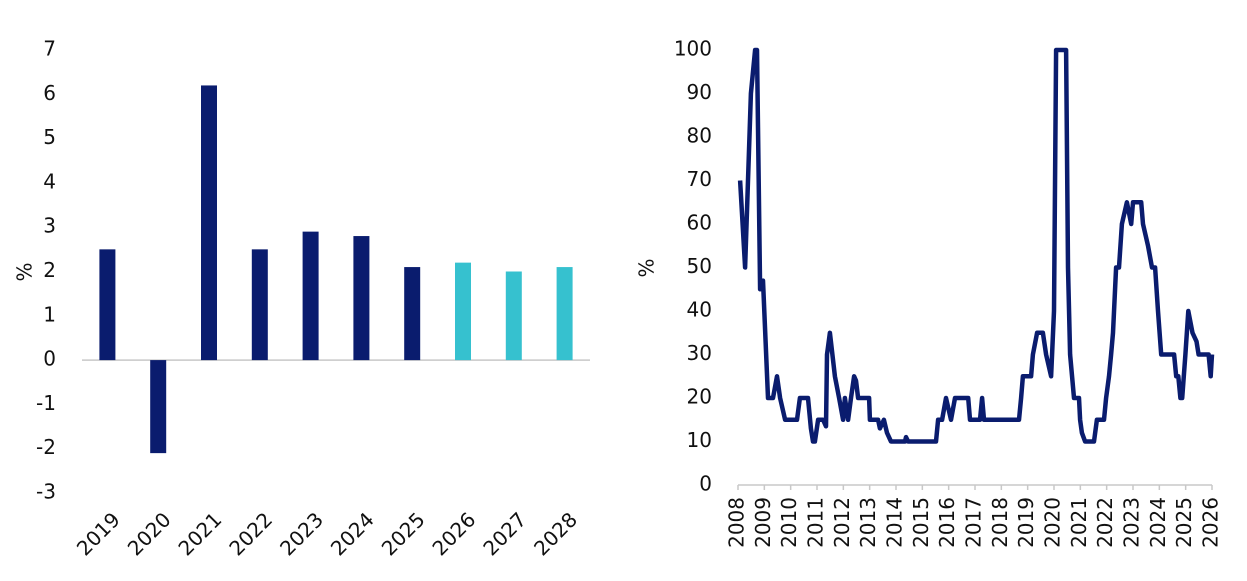 The width and height of the screenshot is (1247, 581). I want to click on y-tick-label: 1, so click(49, 314).